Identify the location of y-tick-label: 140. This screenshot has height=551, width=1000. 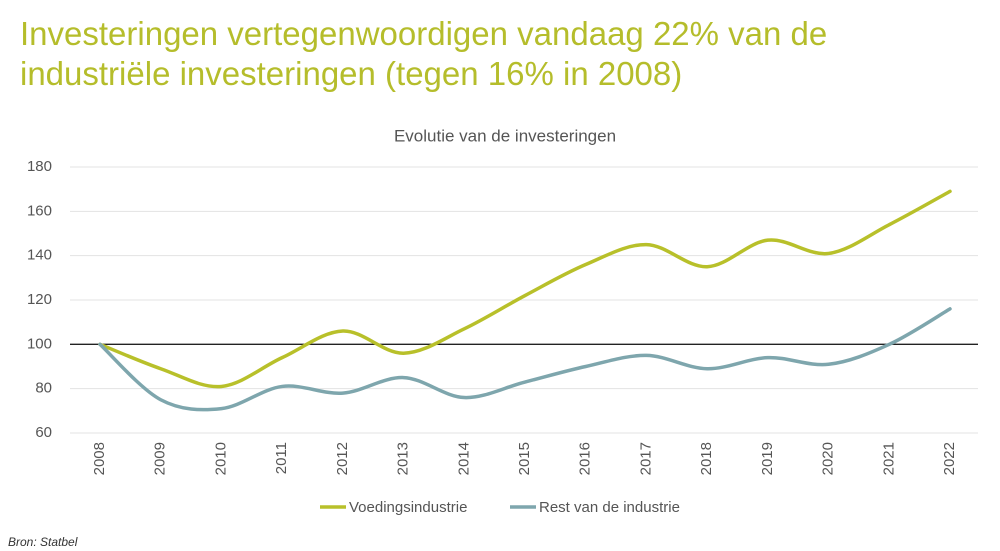
(39, 255).